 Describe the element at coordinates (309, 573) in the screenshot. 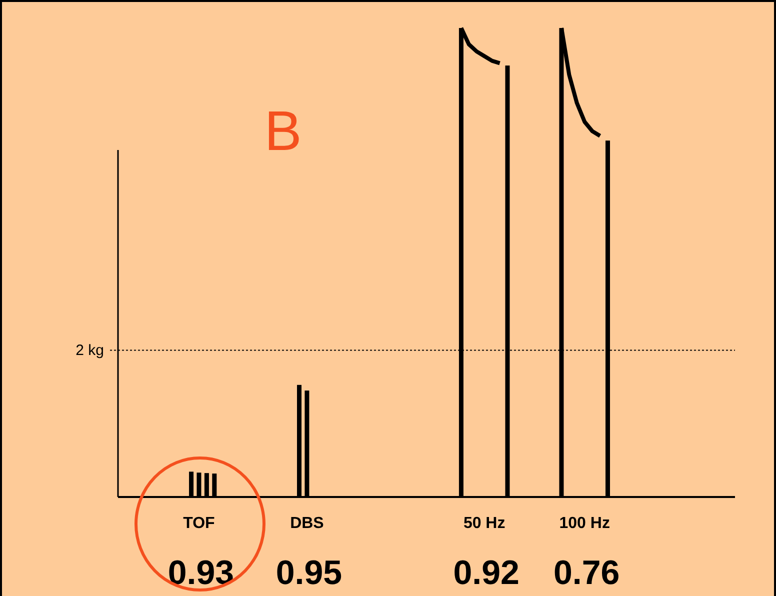

I see `text: 0.95` at that location.